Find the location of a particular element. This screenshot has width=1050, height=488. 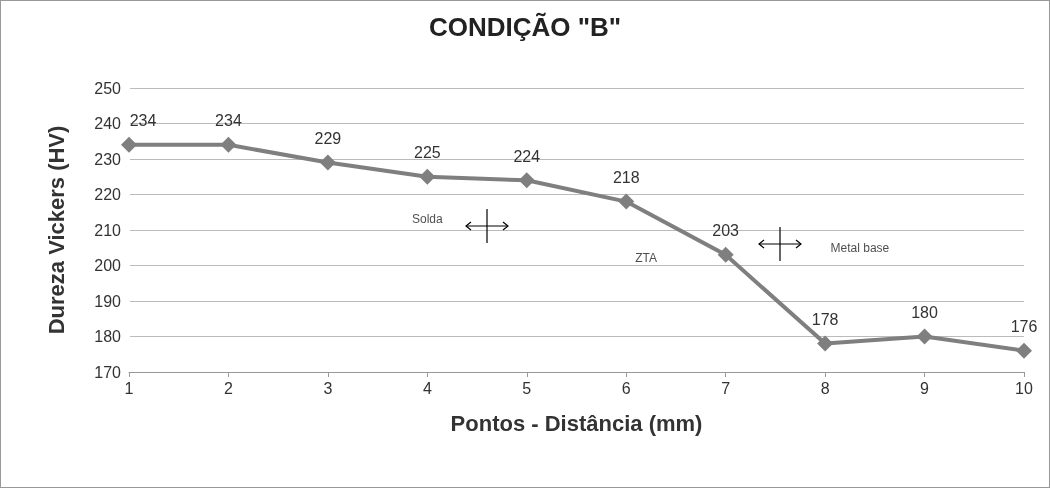

y-tick-label: 190 is located at coordinates (108, 301).